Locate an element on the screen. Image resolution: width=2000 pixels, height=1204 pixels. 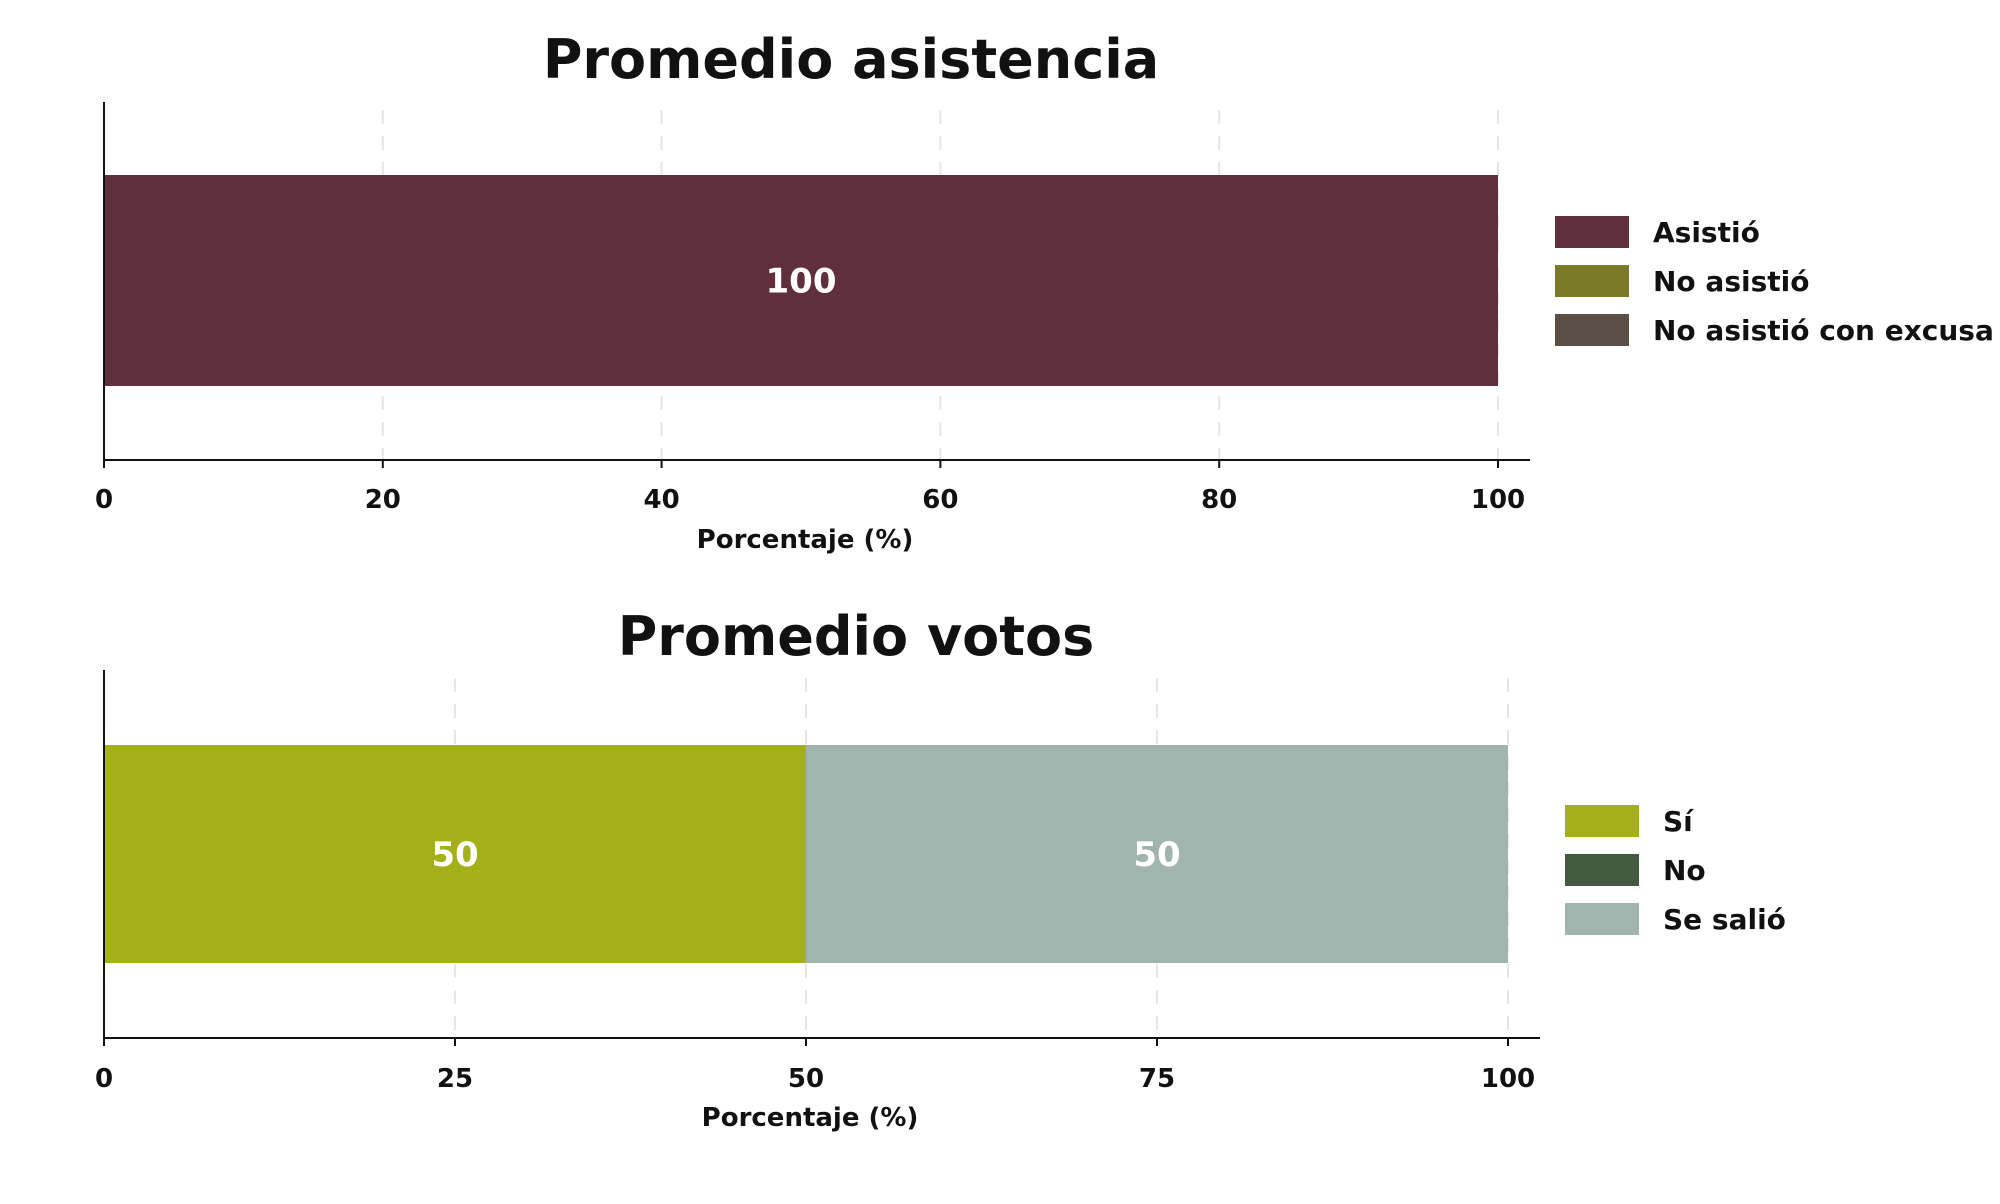
attendance-x-axis-label: Porcentaje (%) is located at coordinates (805, 540).